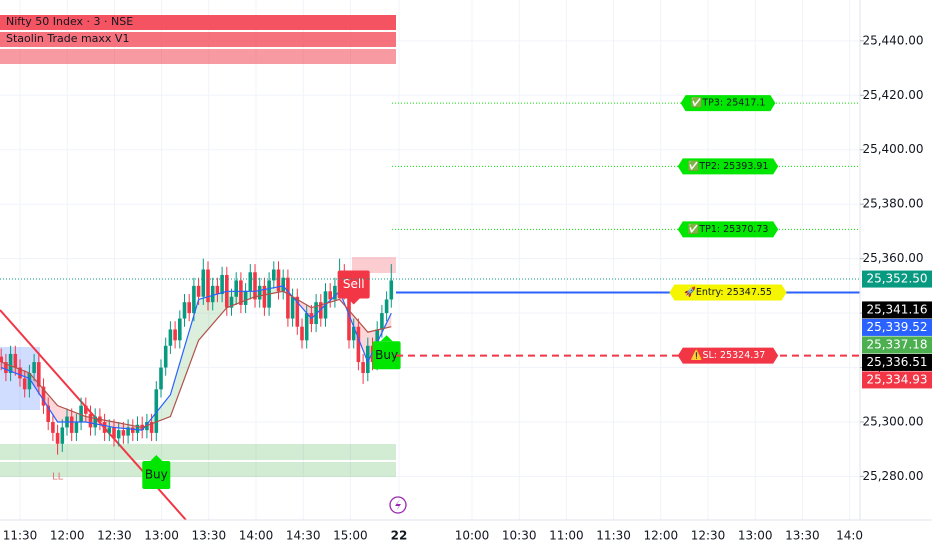 This screenshot has width=932, height=550. What do you see at coordinates (892, 204) in the screenshot?
I see `y-tick-label: 25,380.00` at bounding box center [892, 204].